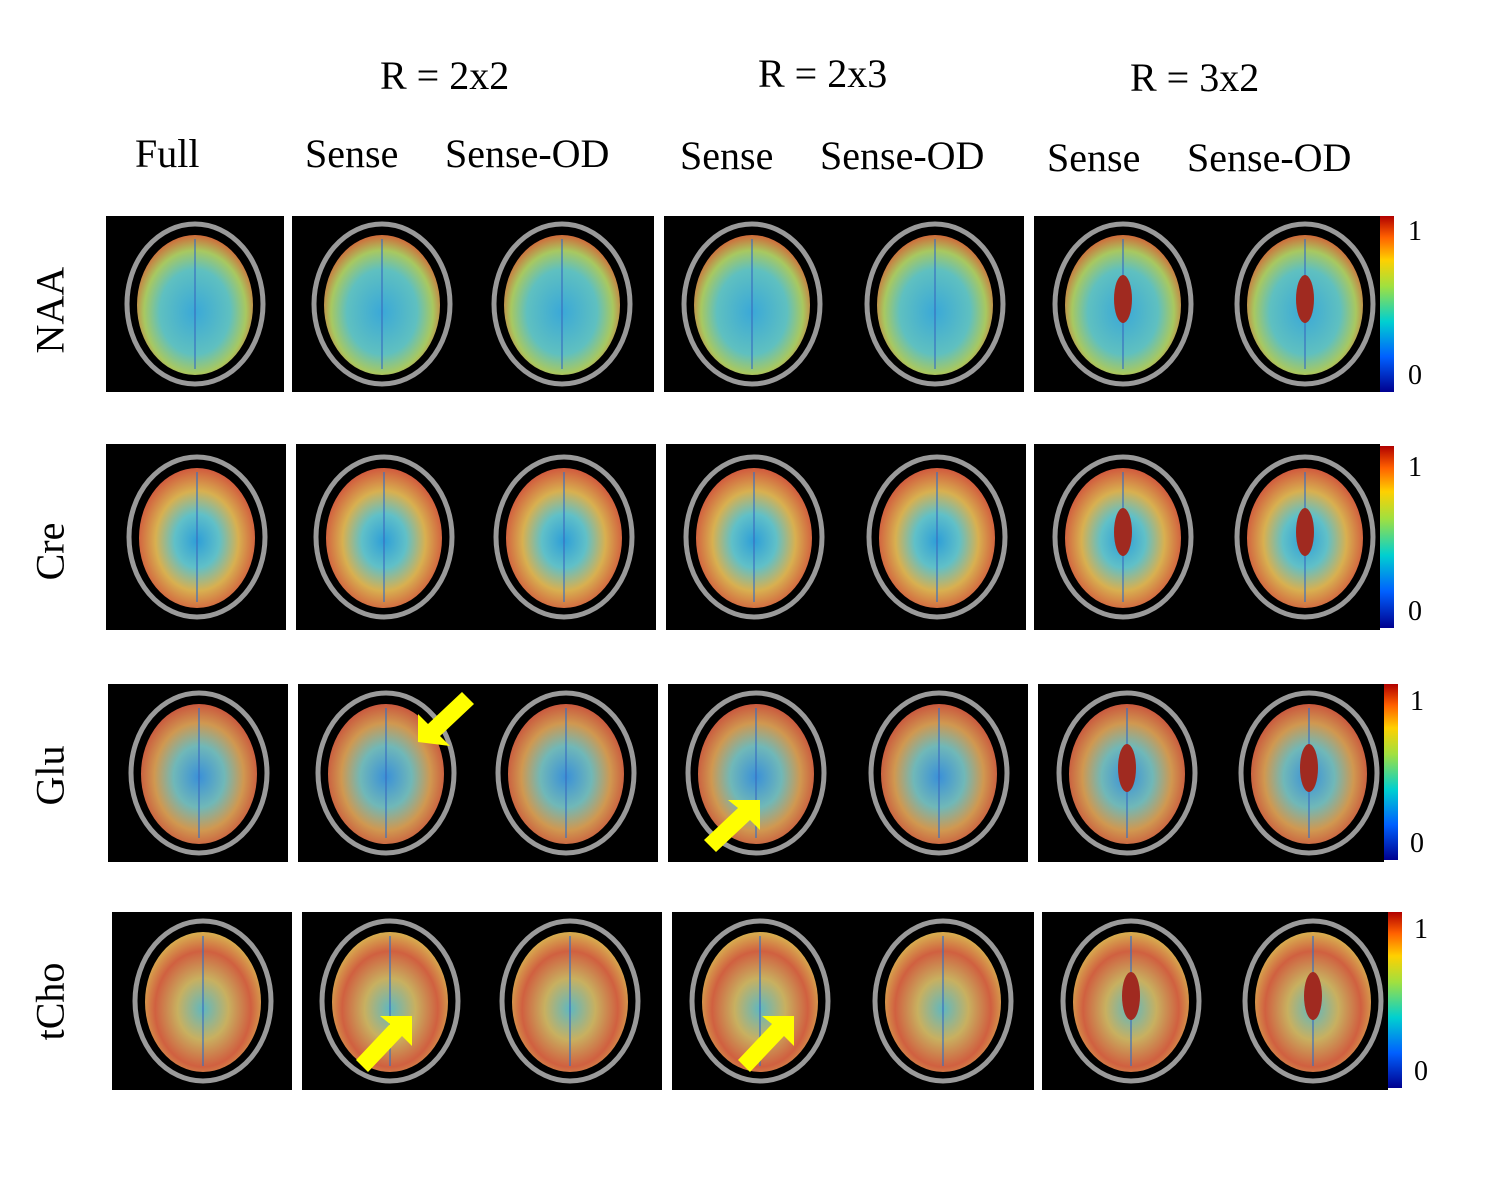 The width and height of the screenshot is (1500, 1200). What do you see at coordinates (1387, 537) in the screenshot?
I see `colorbar-cre` at bounding box center [1387, 537].